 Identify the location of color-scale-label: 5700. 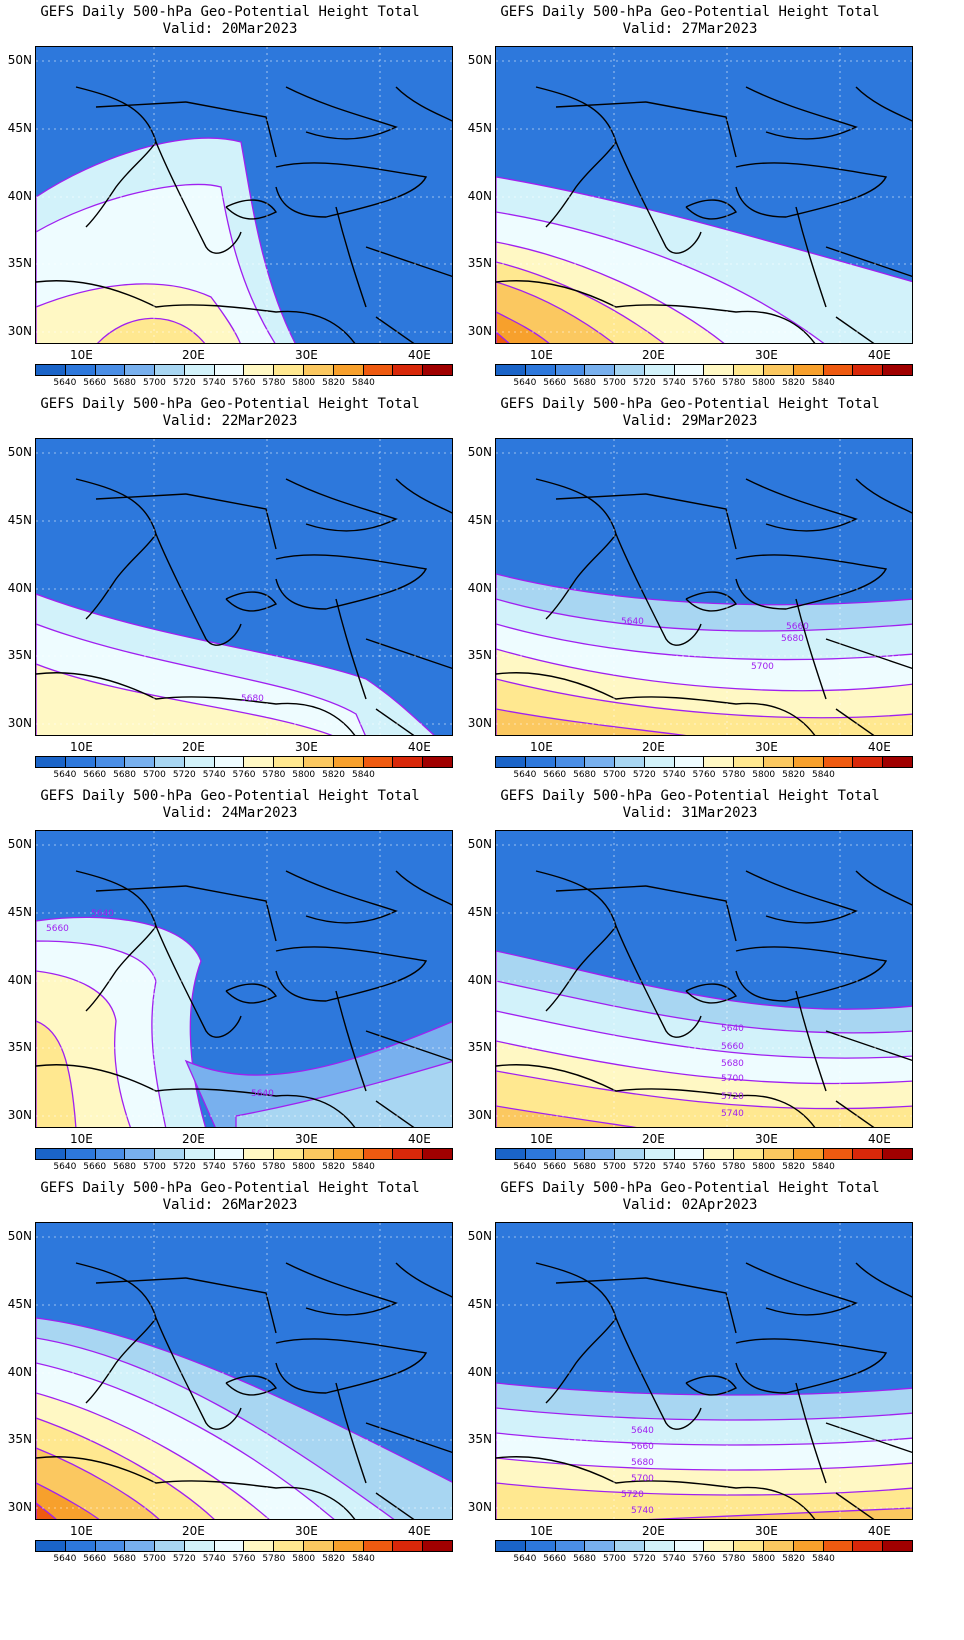
(614, 1167).